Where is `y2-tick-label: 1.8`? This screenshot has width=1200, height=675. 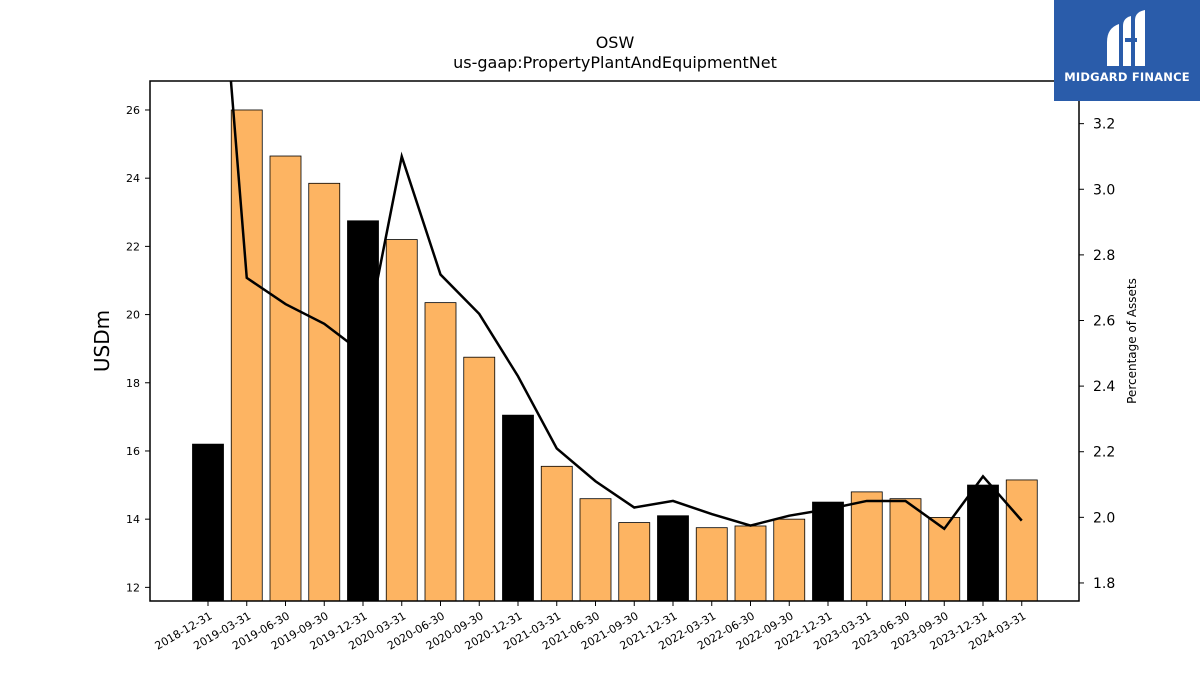 y2-tick-label: 1.8 is located at coordinates (1104, 584).